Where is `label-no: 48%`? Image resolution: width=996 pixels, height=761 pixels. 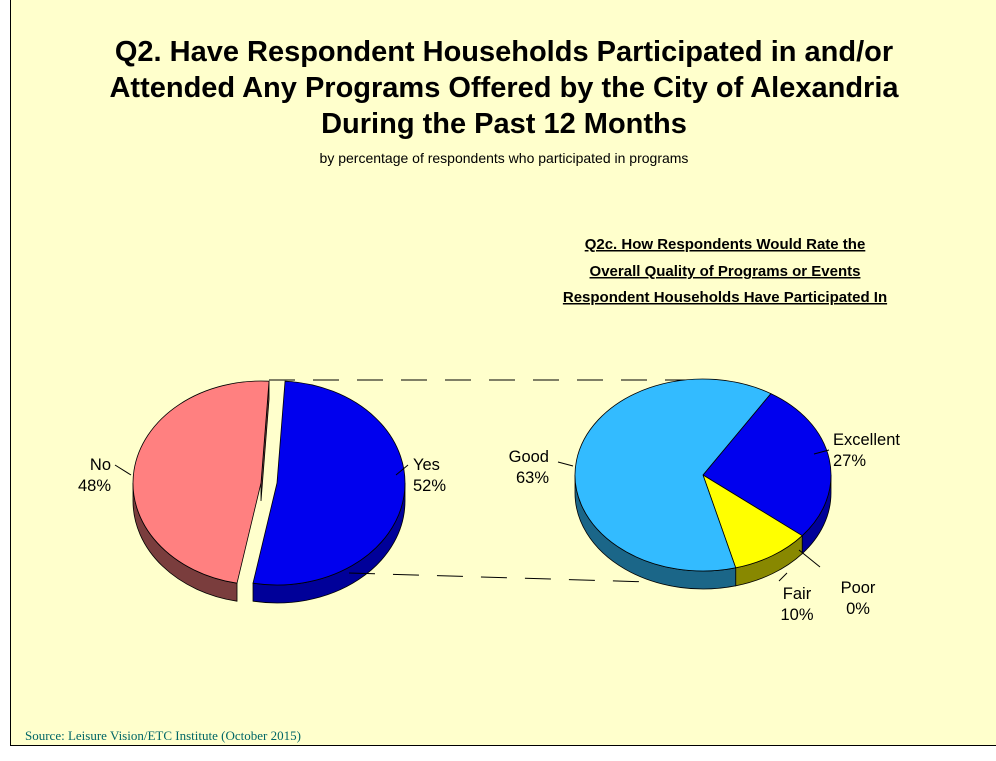
label-no: 48% is located at coordinates (94, 486).